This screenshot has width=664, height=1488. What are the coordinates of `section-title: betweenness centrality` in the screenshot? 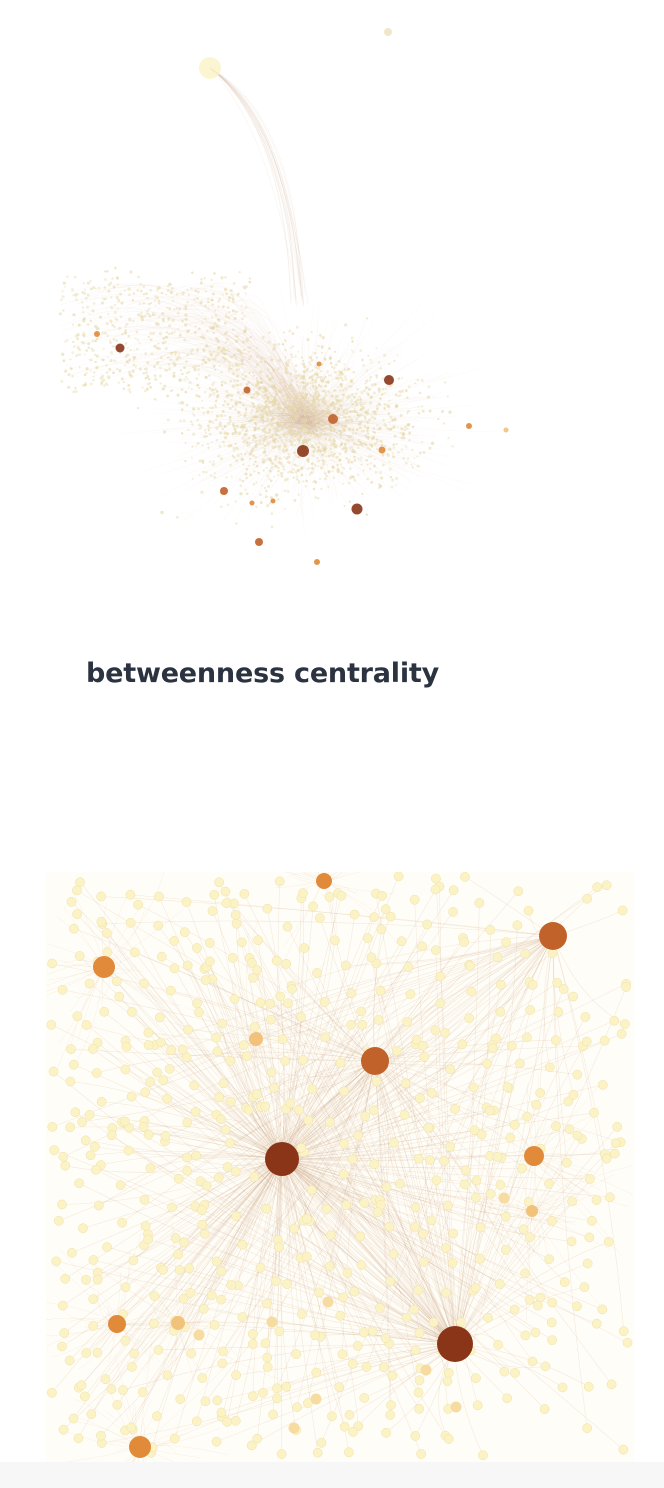 It's located at (263, 673).